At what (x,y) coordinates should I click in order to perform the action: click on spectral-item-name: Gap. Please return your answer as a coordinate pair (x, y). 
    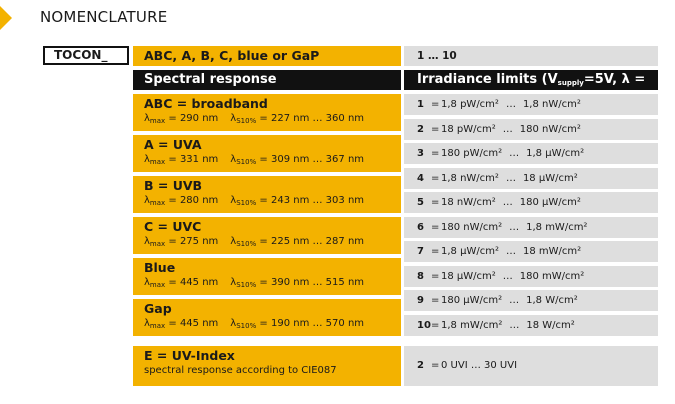
    Looking at the image, I should click on (158, 308).